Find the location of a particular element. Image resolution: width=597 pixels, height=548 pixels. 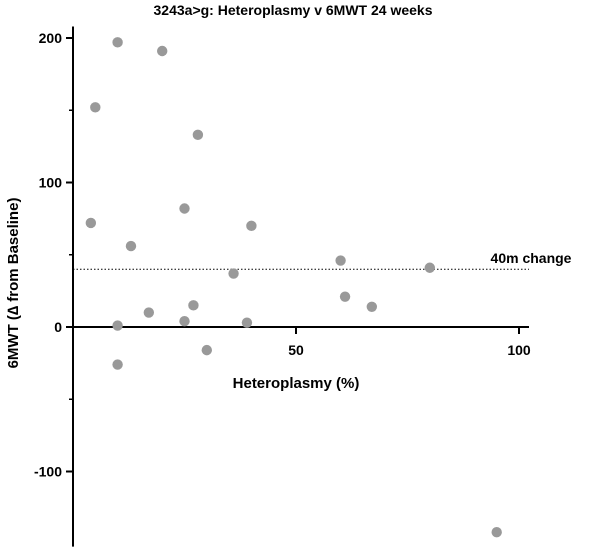

y-tick-label: -100 is located at coordinates (48, 472).